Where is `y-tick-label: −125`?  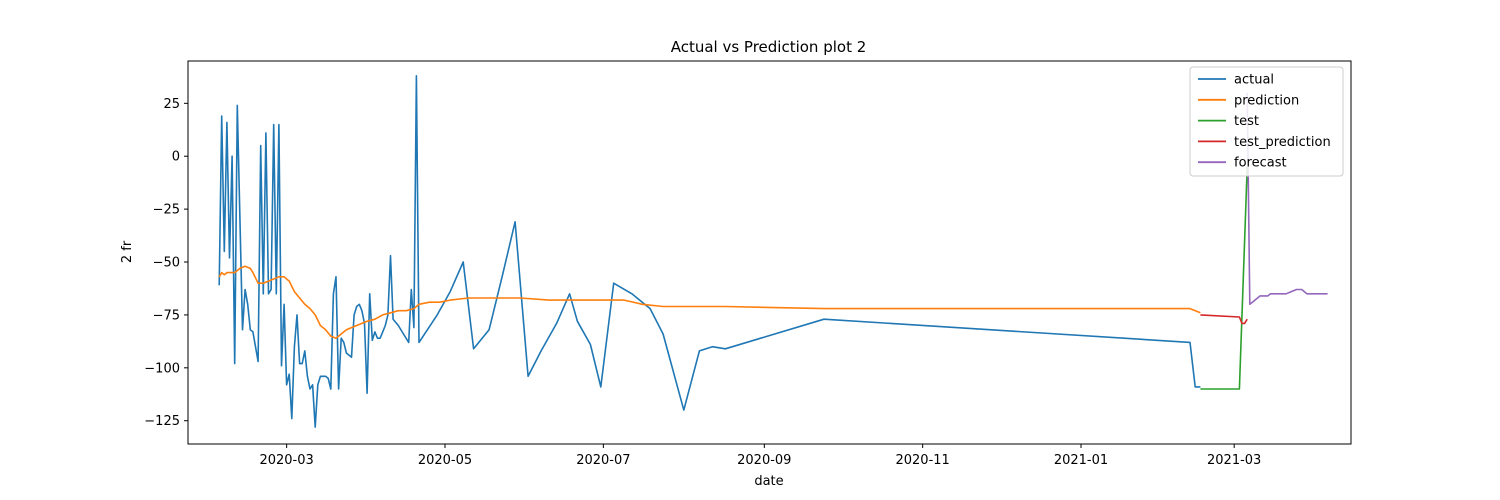 y-tick-label: −125 is located at coordinates (162, 421).